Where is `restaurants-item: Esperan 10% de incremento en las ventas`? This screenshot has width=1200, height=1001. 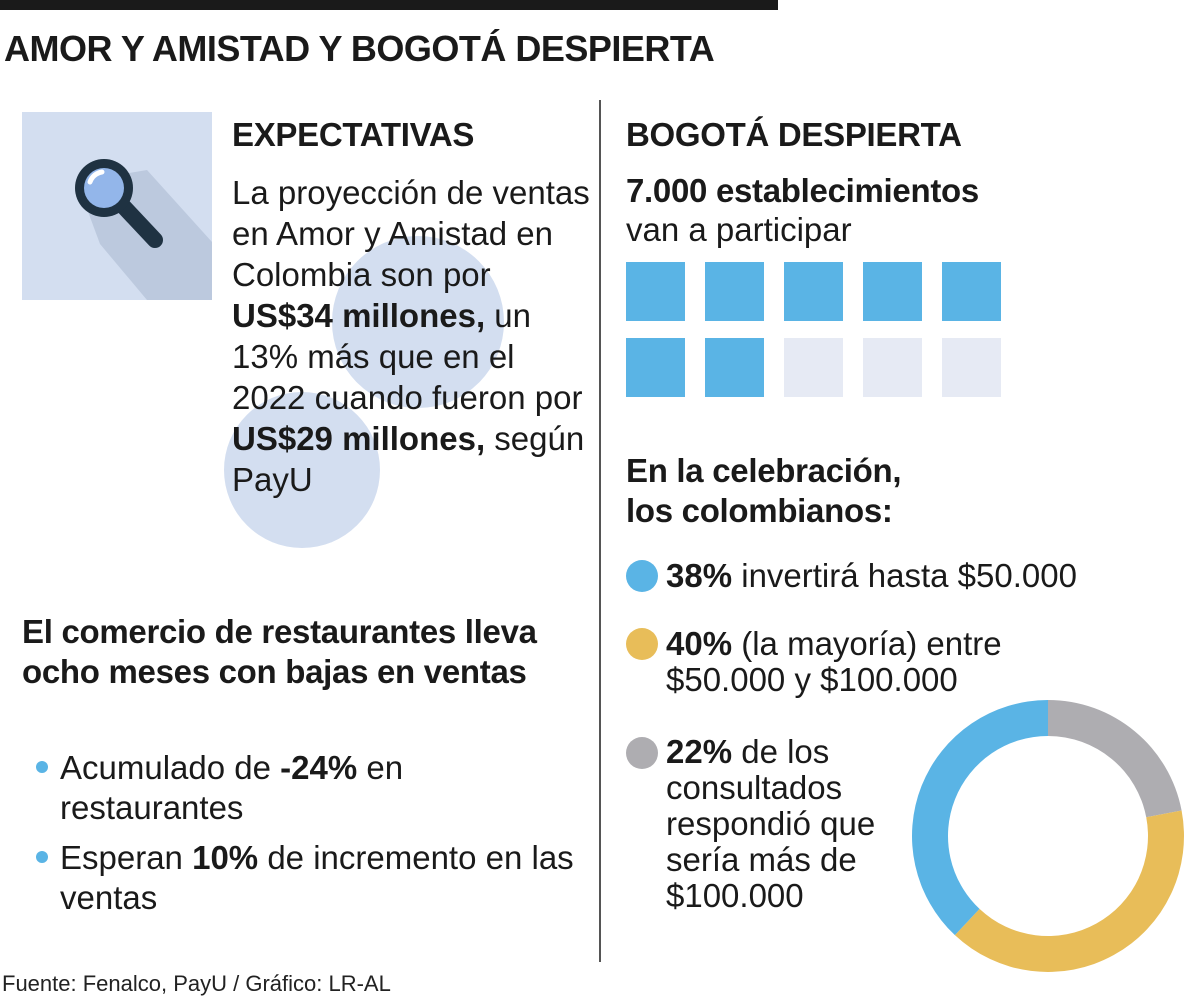 restaurants-item: Esperan 10% de incremento en las ventas is located at coordinates (317, 877).